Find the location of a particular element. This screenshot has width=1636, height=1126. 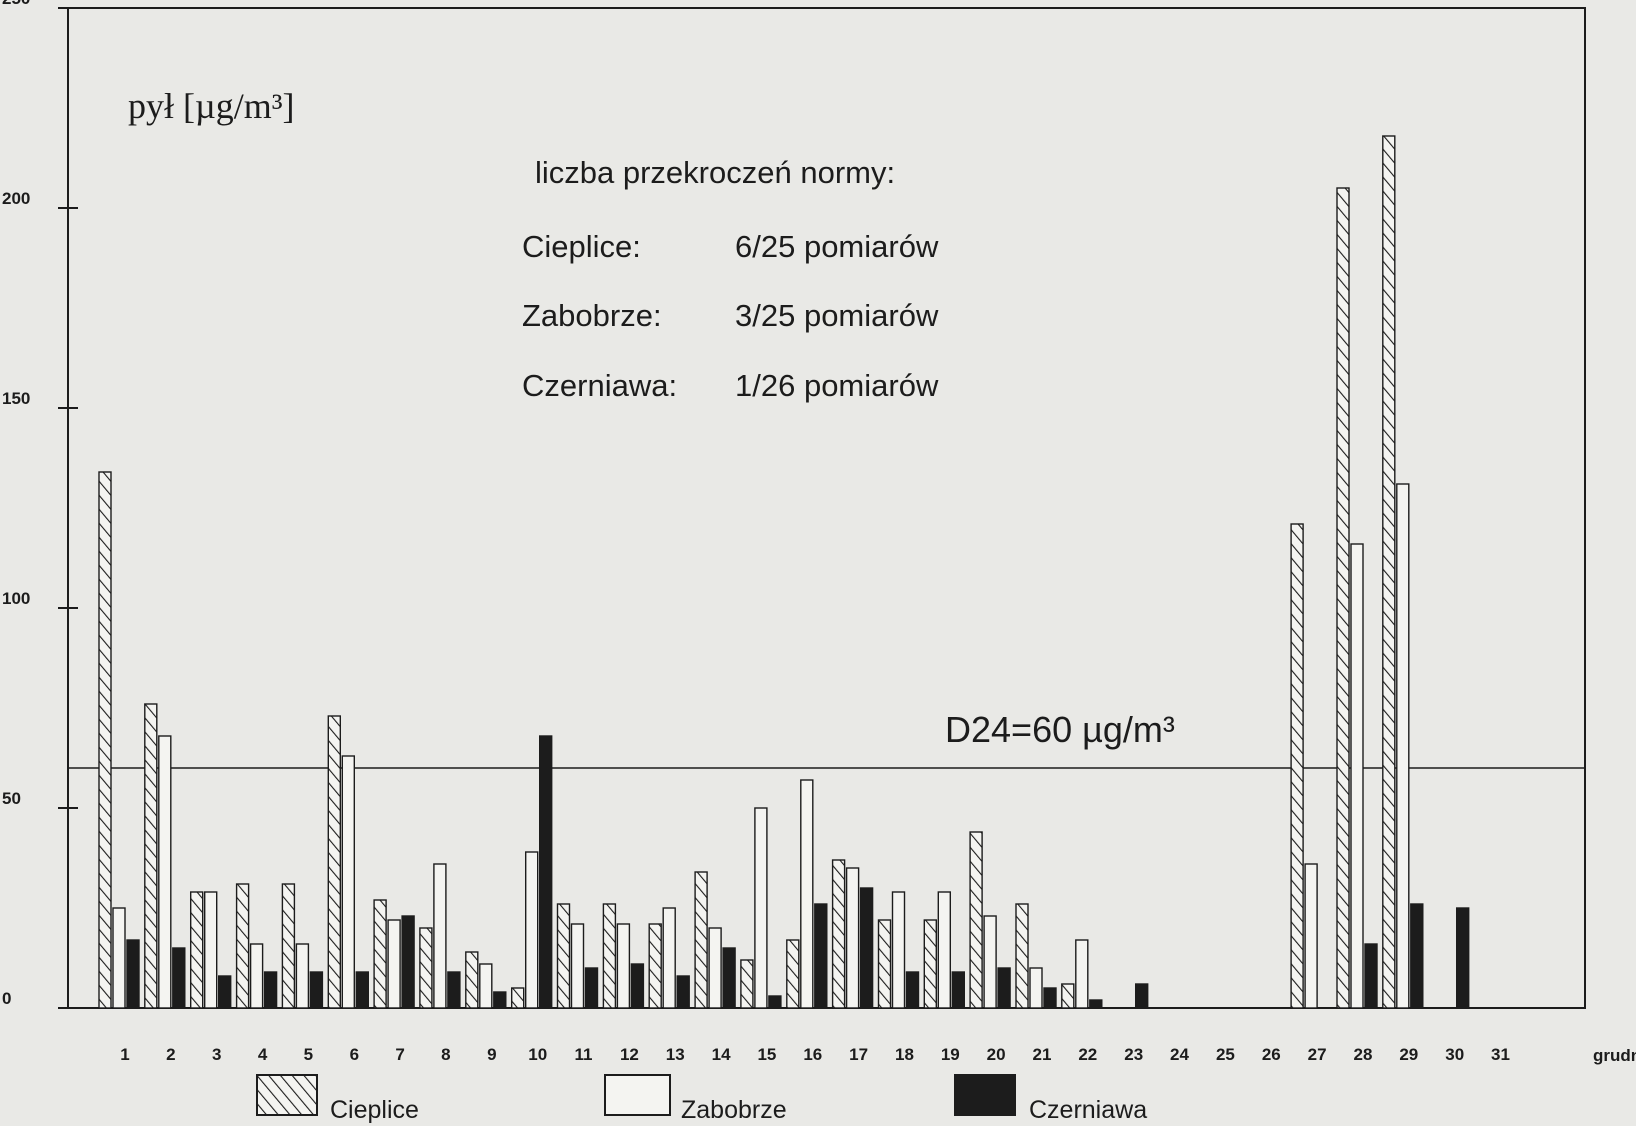

y-axis-label: pył [µg/m³] is located at coordinates (211, 106).